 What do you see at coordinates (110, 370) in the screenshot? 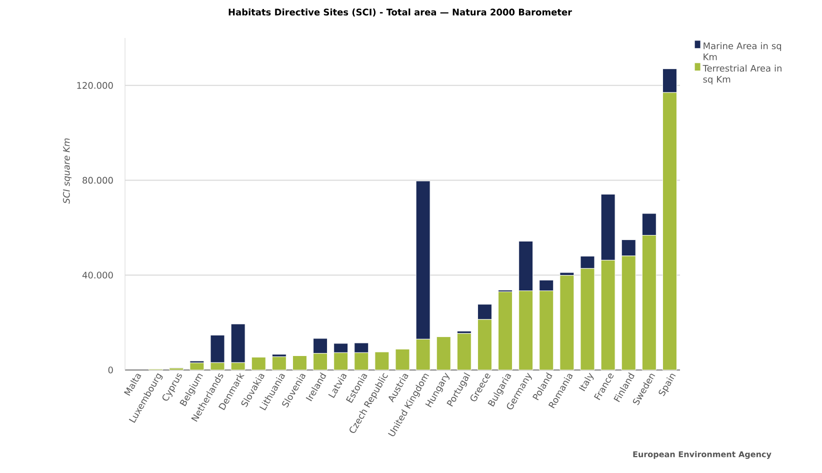
I see `y-tick-label: 0` at bounding box center [110, 370].